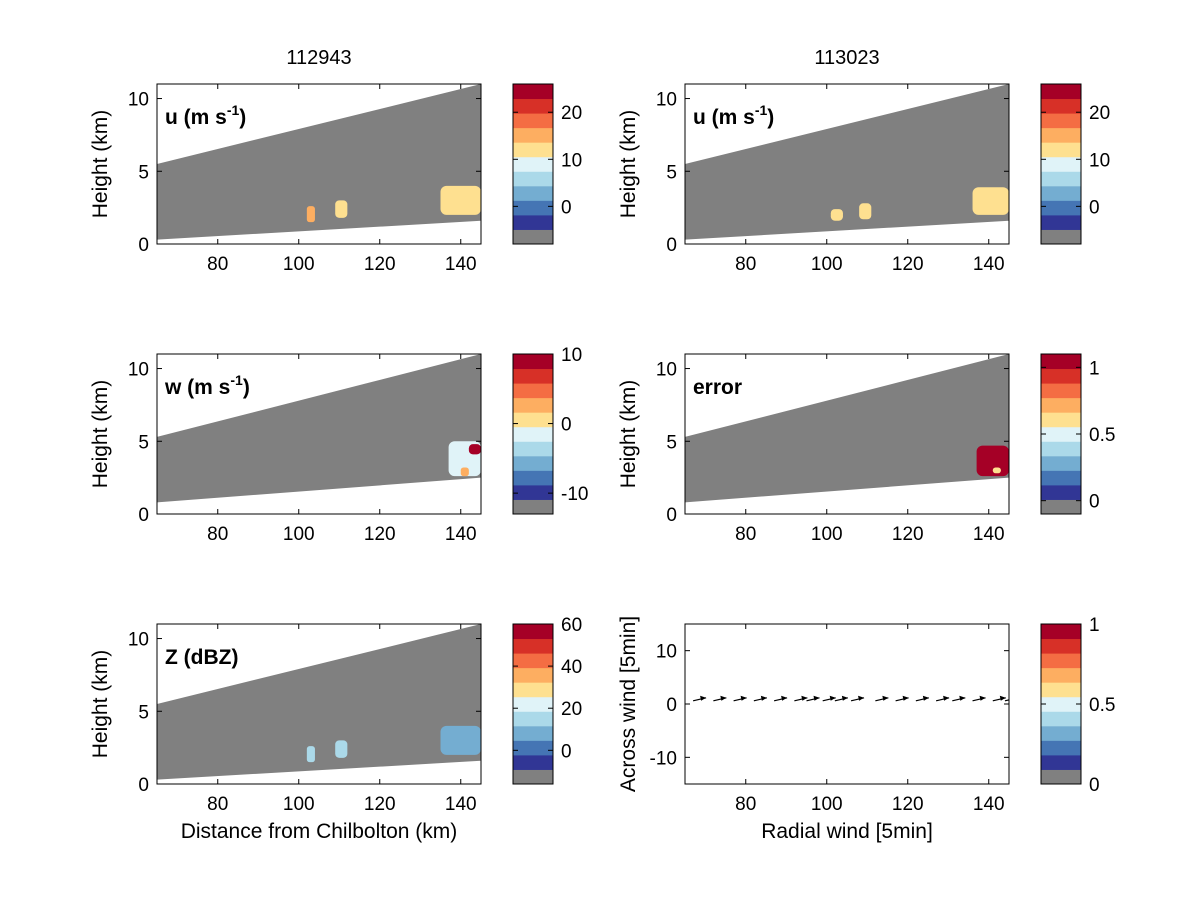  What do you see at coordinates (571, 113) in the screenshot?
I see `colorbar-tick-label-2: 20` at bounding box center [571, 113].